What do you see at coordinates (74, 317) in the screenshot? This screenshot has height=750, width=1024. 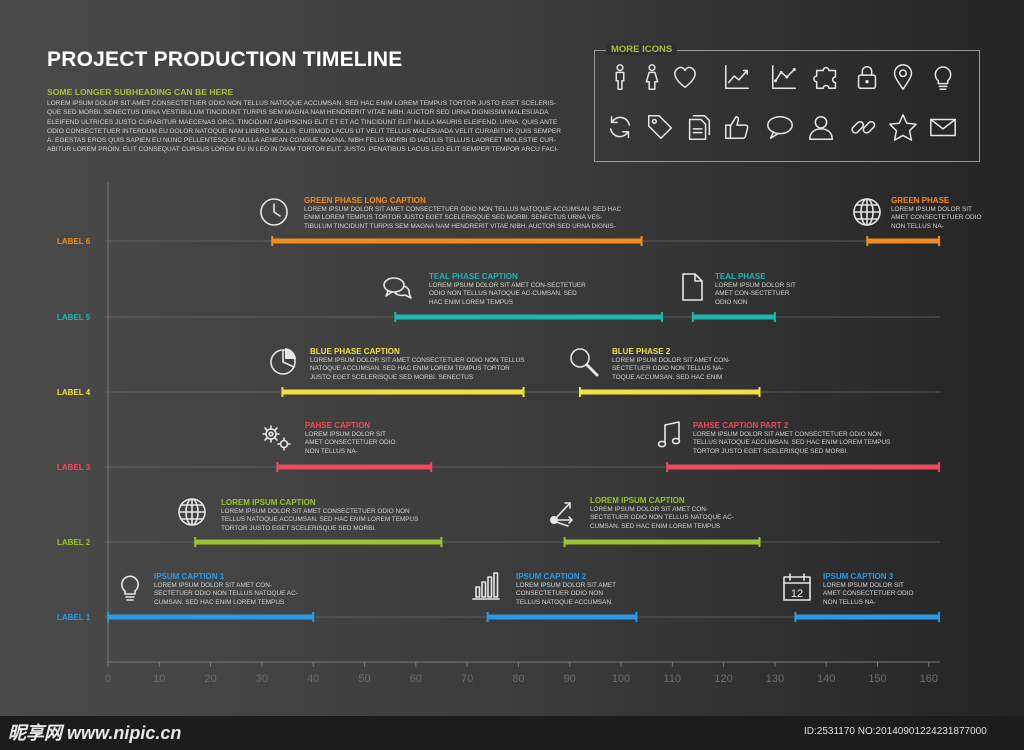 I see `row-label: LABEL 5` at bounding box center [74, 317].